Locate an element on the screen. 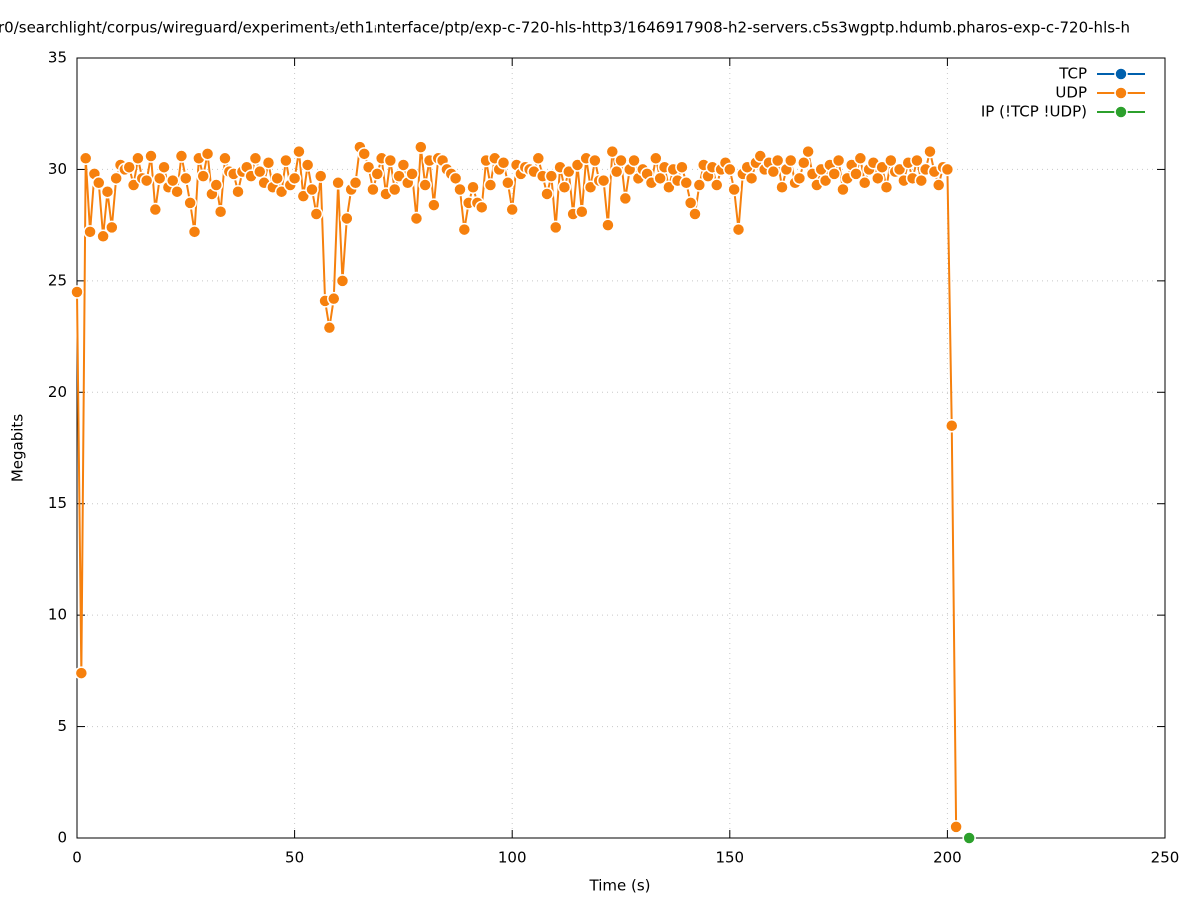 The image size is (1197, 900). x-axis-label: Time (s) is located at coordinates (620, 886).